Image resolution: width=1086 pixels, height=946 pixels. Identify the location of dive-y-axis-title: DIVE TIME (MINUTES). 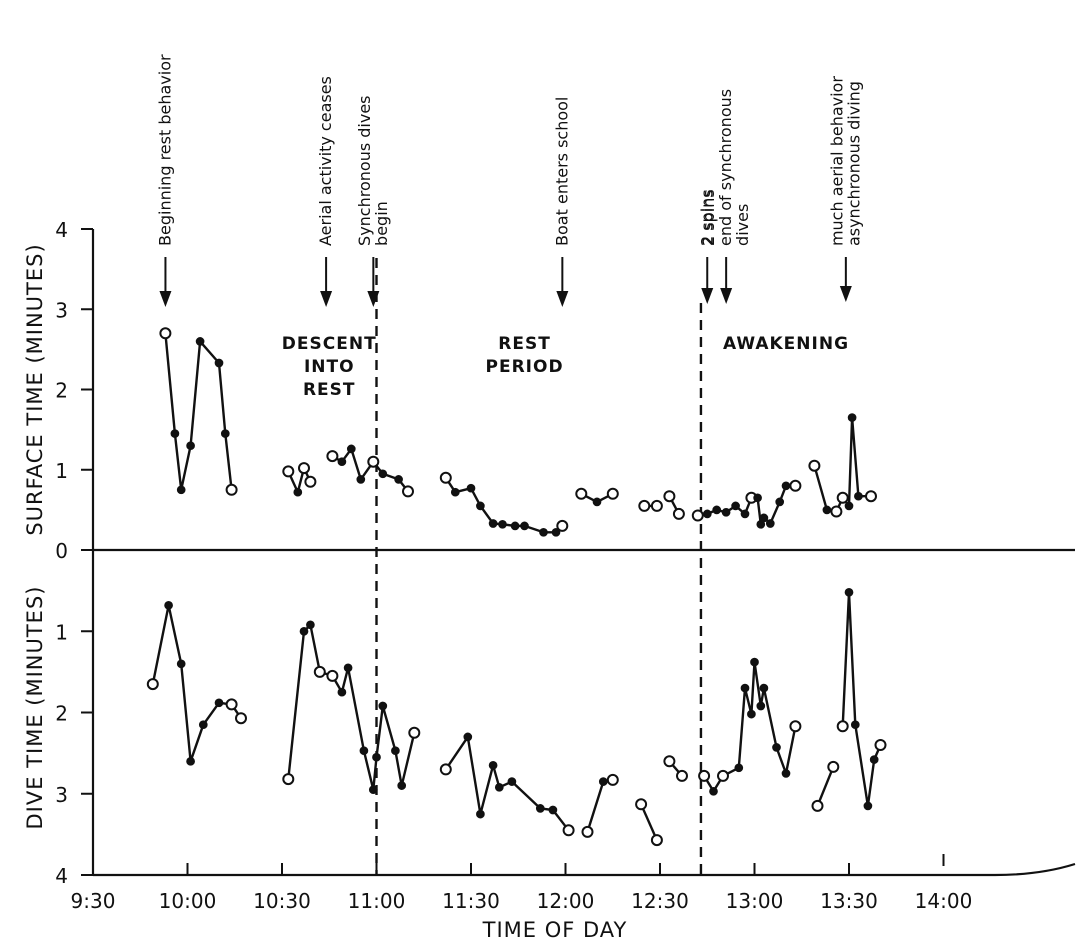
(35, 708).